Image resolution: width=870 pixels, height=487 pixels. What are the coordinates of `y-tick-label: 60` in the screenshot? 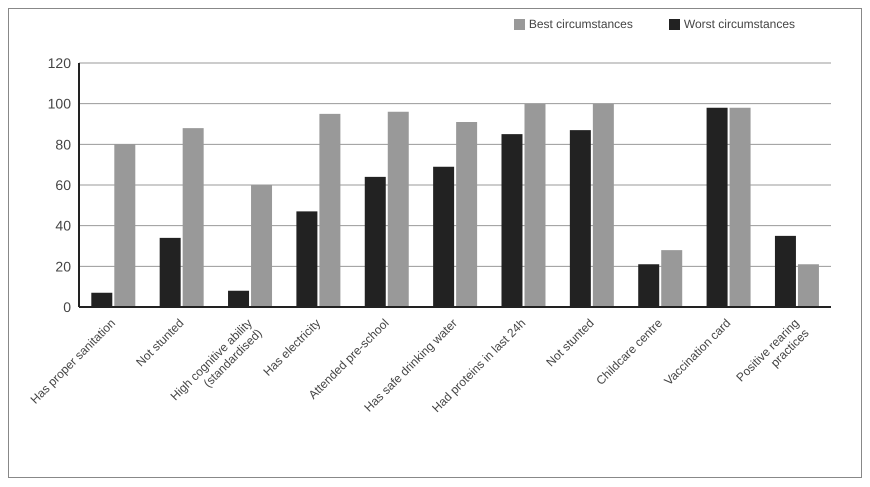 It's located at (63, 184).